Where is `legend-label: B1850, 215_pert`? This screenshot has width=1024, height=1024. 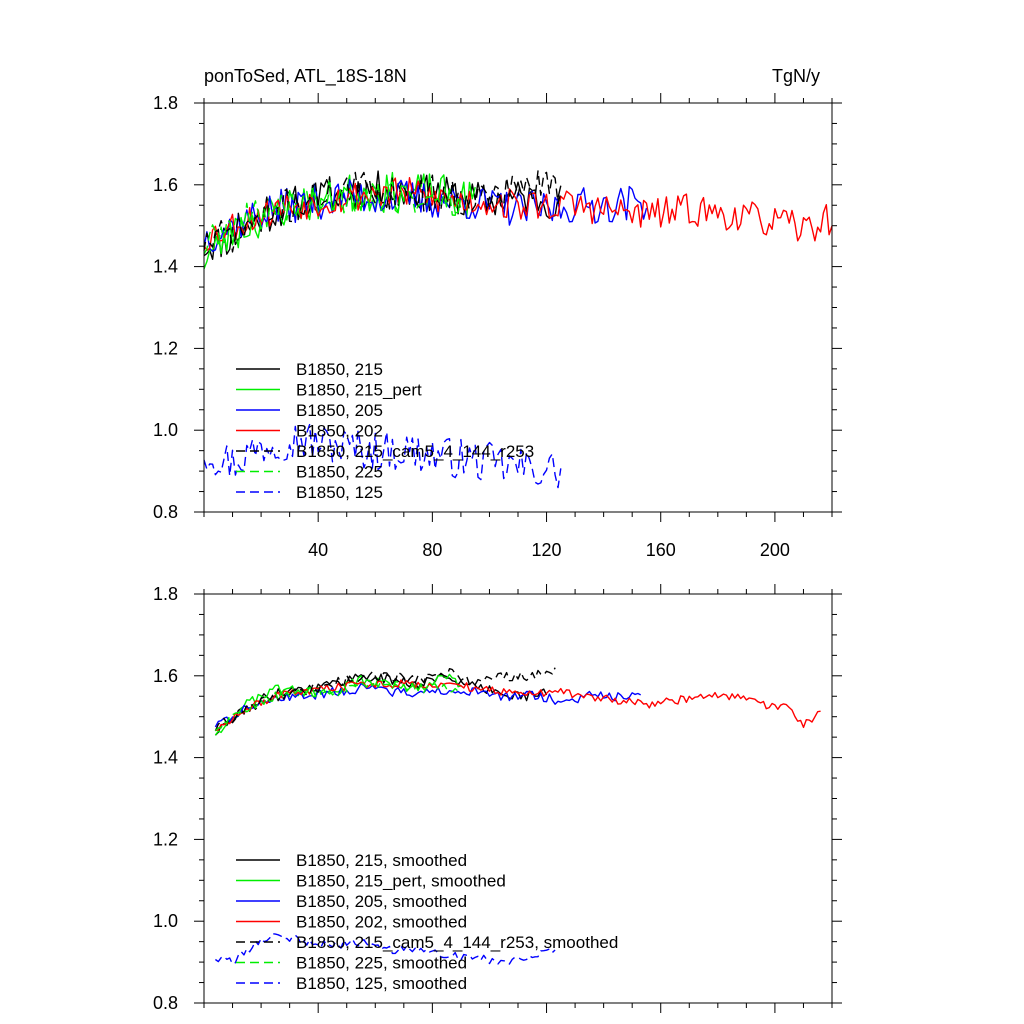
legend-label: B1850, 215_pert is located at coordinates (359, 390).